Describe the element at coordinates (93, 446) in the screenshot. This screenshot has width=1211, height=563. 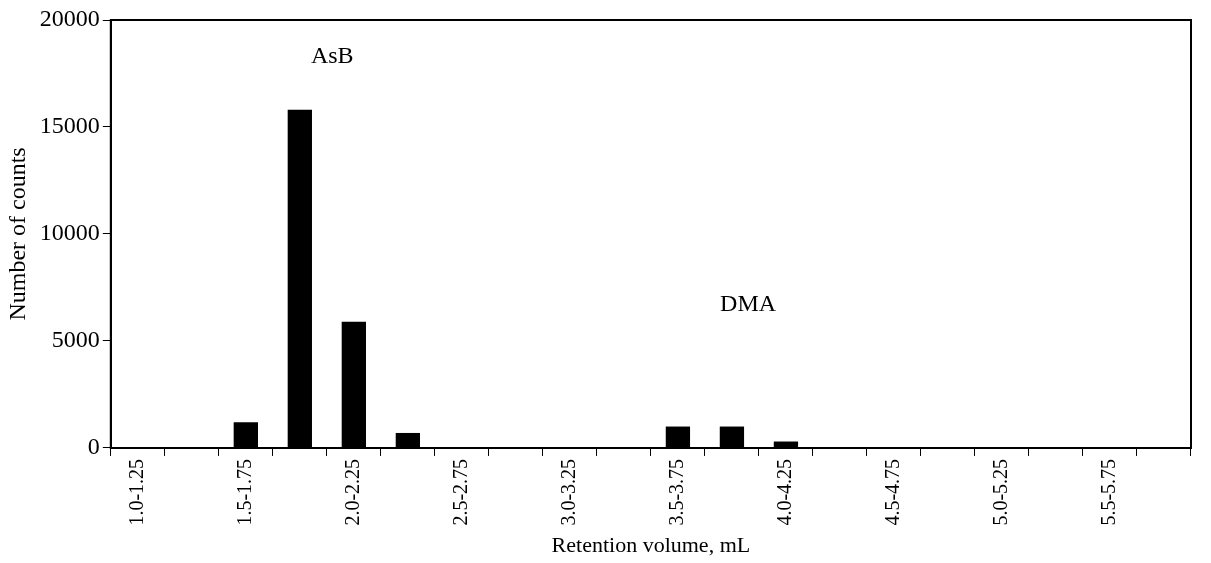
I see `y-tick-label: 0` at that location.